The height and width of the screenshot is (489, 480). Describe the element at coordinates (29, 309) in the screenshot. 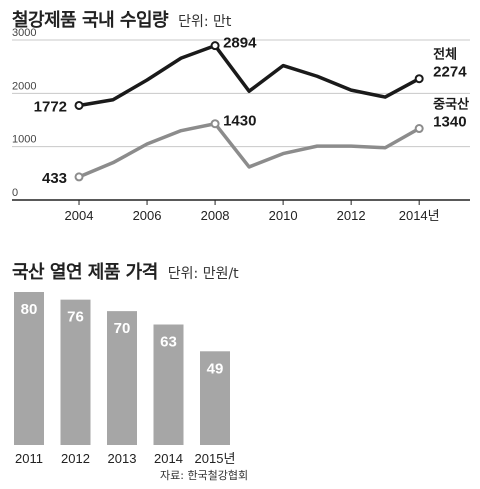

I see `bar-value-label: 80` at that location.